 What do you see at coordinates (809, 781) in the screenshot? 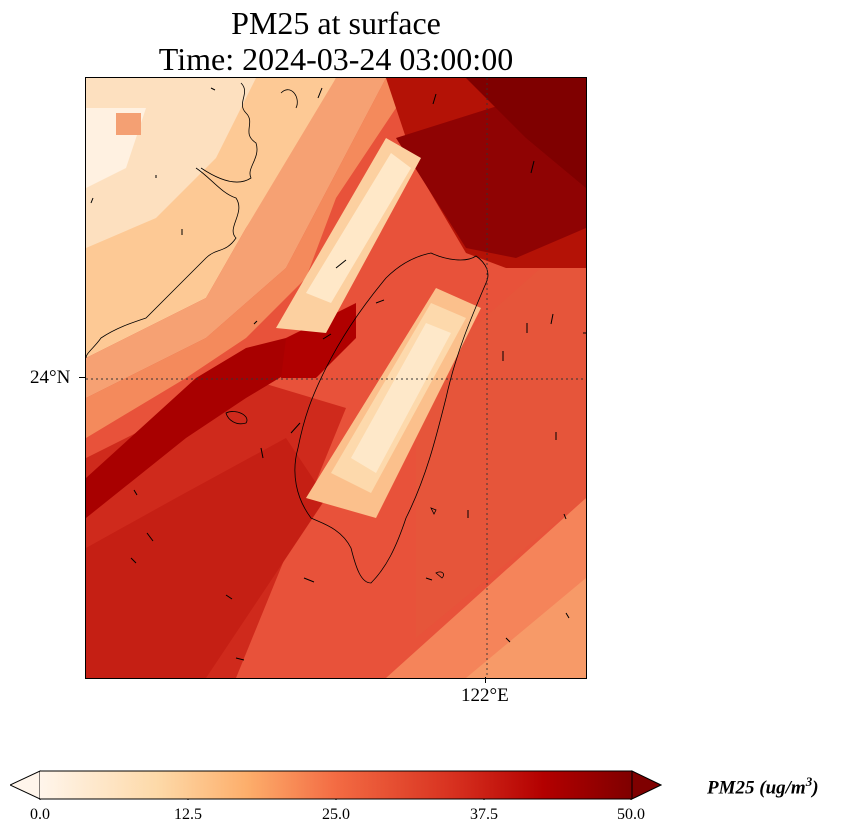
I see `colorbar-label-superscript: 3` at bounding box center [809, 781].